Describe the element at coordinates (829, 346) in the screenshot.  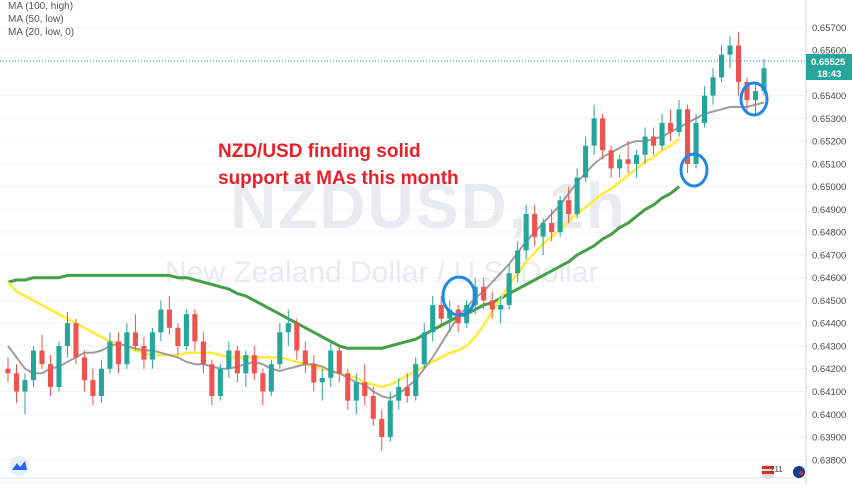
I see `price-tick-label: 0.64300` at that location.